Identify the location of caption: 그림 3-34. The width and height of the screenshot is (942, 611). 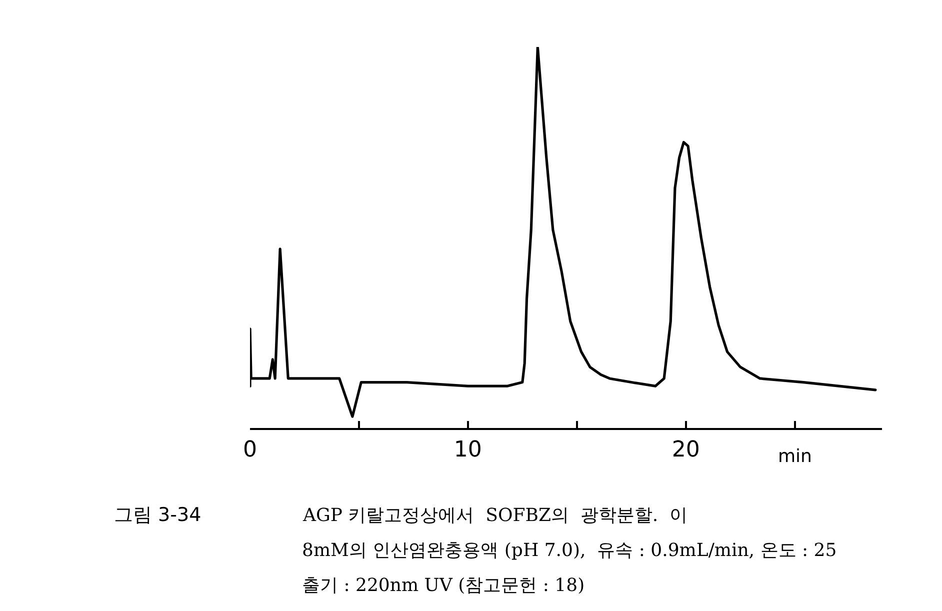
(158, 515).